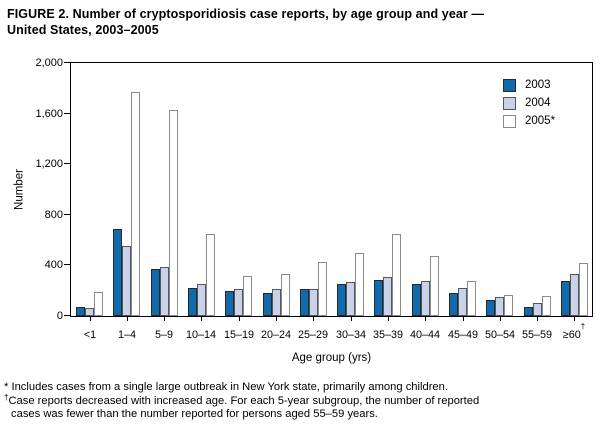  Describe the element at coordinates (201, 300) in the screenshot. I see `bar-2004-10–14` at that location.